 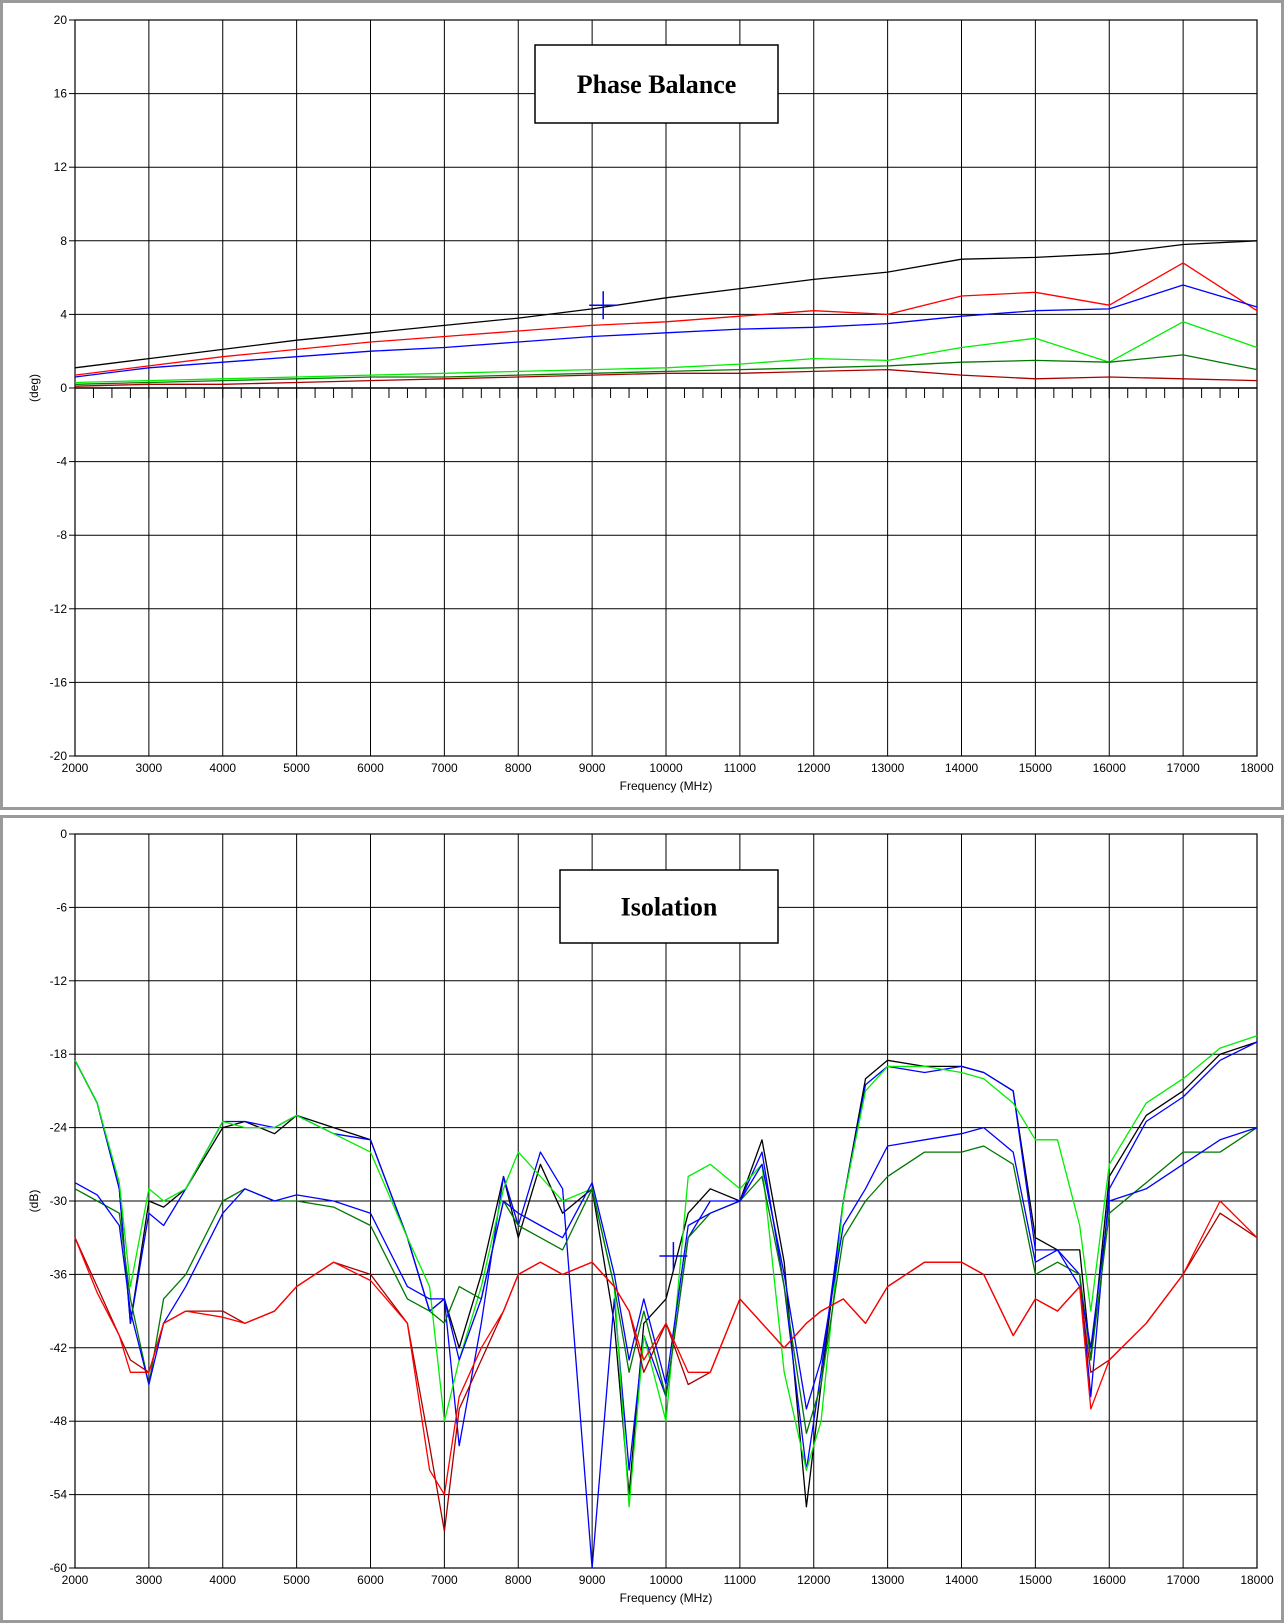 What do you see at coordinates (61, 462) in the screenshot?
I see `y-tick-label: -4` at bounding box center [61, 462].